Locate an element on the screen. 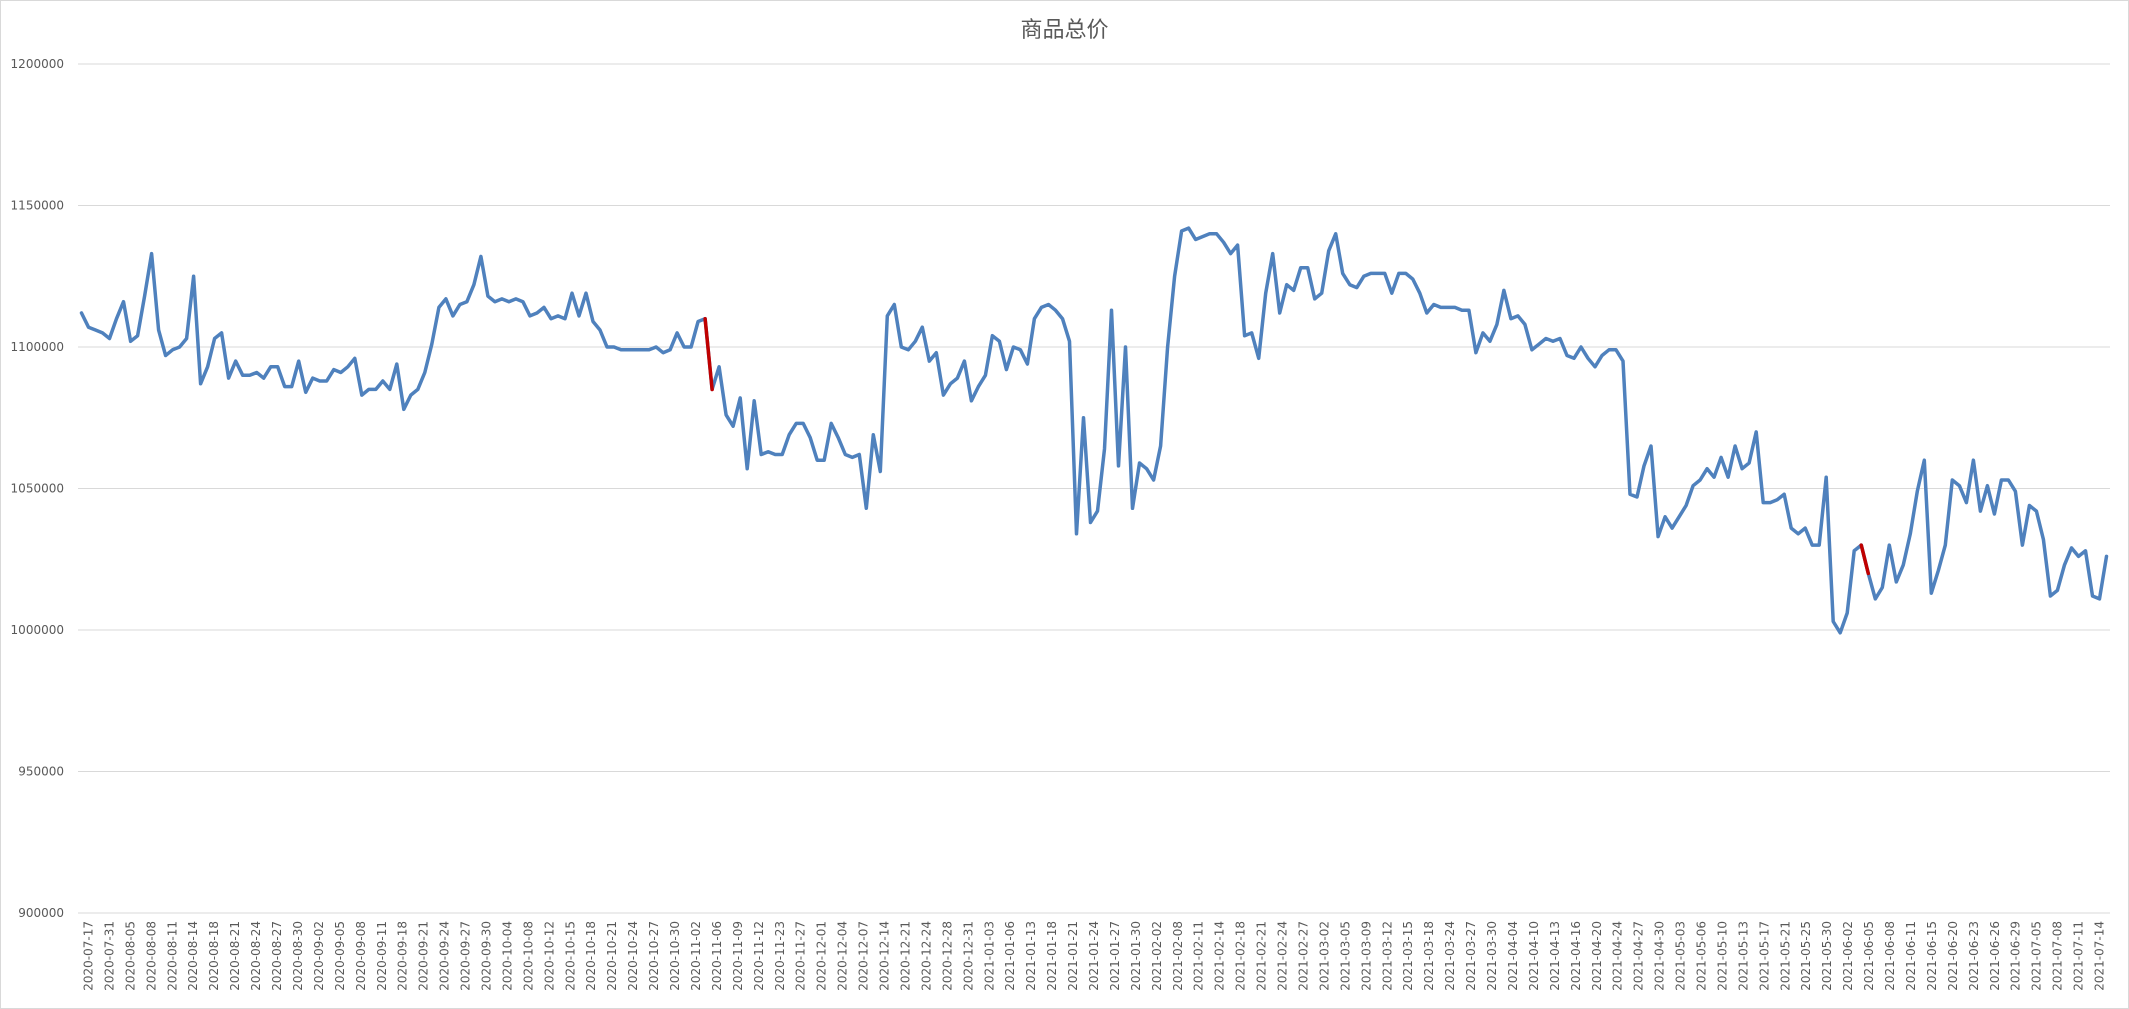 The image size is (2129, 1009). chart-title: 商品总价 is located at coordinates (1064, 30).